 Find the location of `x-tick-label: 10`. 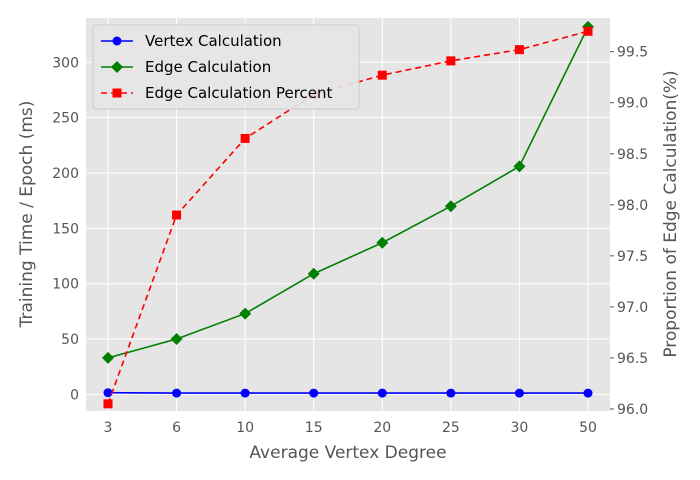

x-tick-label: 10 is located at coordinates (245, 428).